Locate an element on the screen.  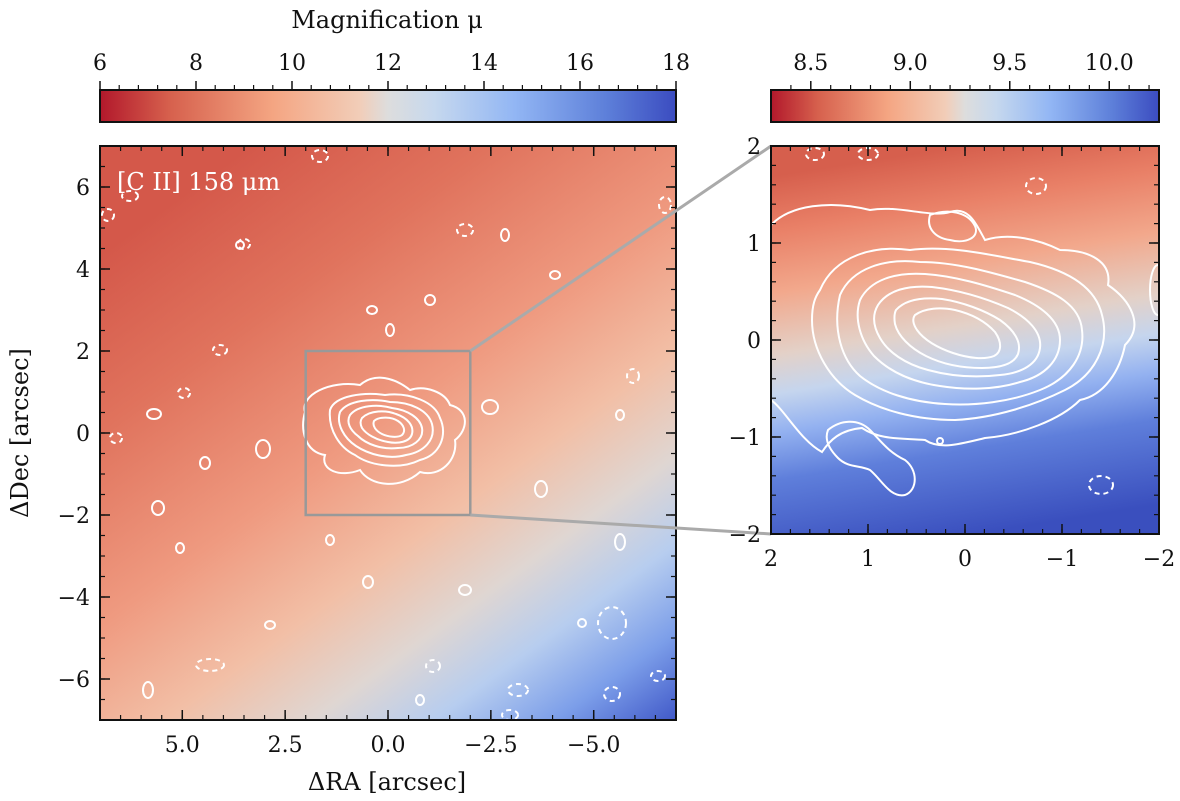
y-tick-label: 1 is located at coordinates (754, 244).